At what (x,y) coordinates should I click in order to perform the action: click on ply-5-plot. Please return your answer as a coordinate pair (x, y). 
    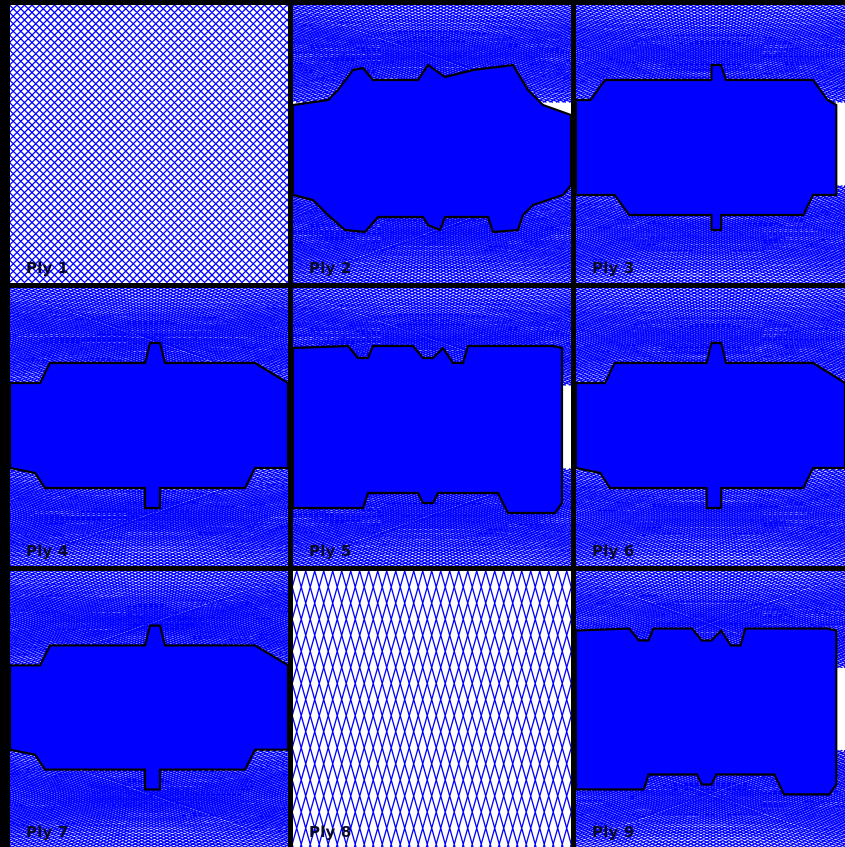
    Looking at the image, I should click on (432, 427).